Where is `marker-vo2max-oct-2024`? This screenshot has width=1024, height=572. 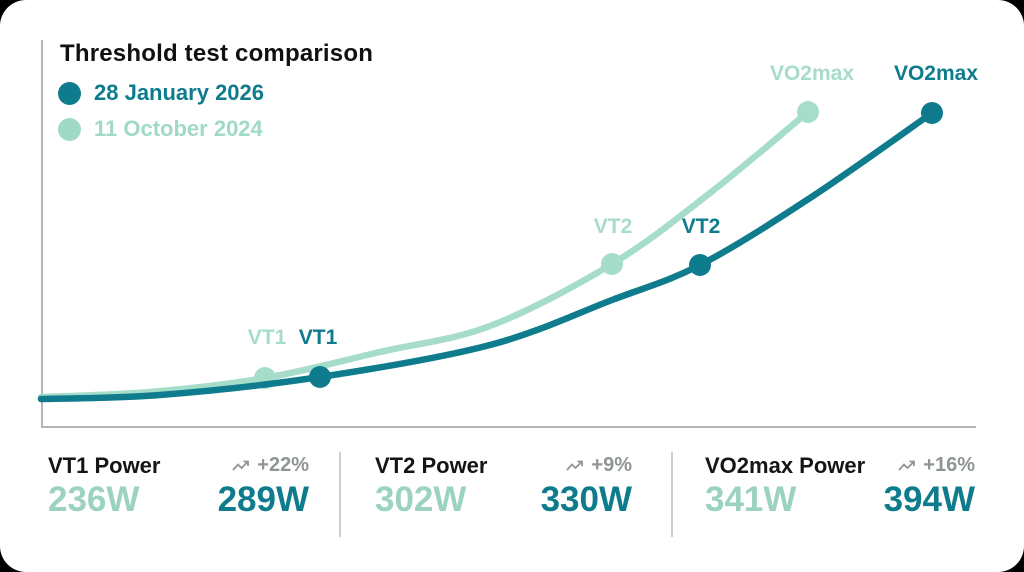 marker-vo2max-oct-2024 is located at coordinates (808, 112).